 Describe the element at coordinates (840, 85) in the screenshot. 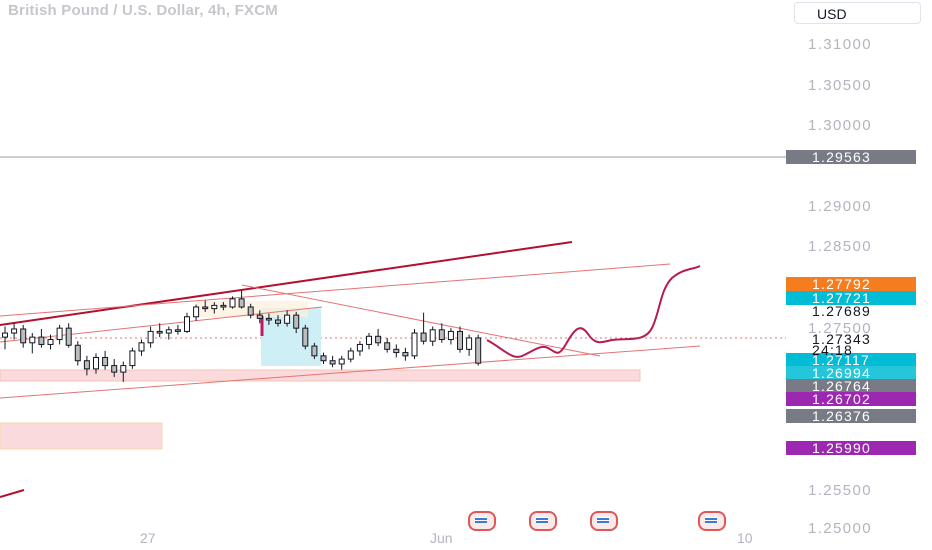

I see `price-axis-label: 1.30500` at that location.